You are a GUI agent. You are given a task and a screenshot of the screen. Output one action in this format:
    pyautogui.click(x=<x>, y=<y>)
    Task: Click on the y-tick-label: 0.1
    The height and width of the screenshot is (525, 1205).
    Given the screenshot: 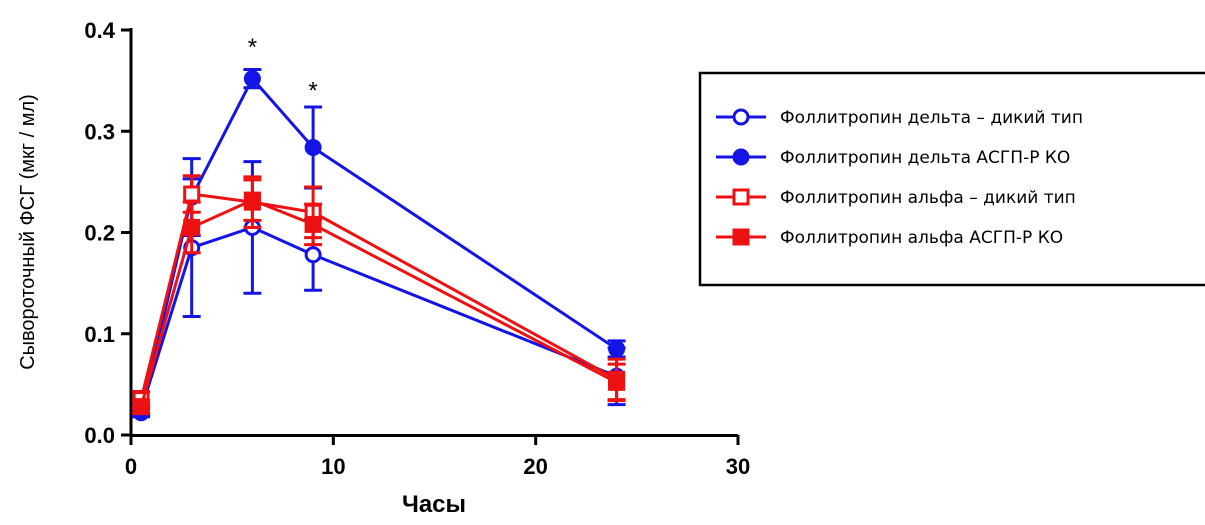 What is the action you would take?
    pyautogui.click(x=99, y=334)
    